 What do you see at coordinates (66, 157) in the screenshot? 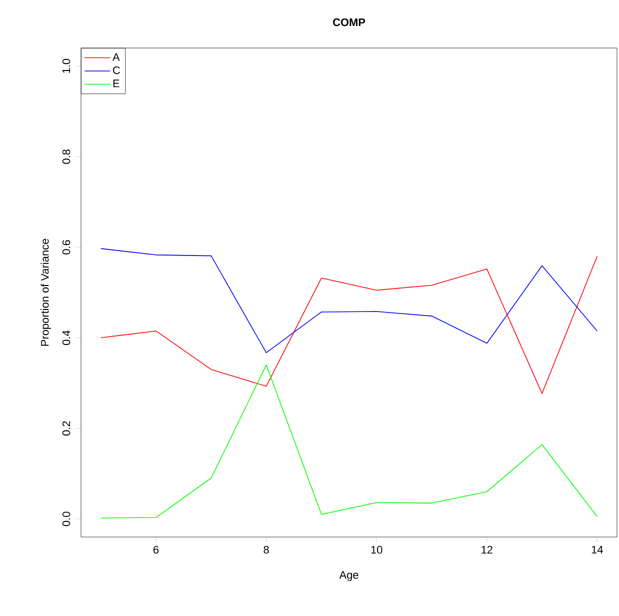
I see `y-tick-label: 0.8` at bounding box center [66, 157].